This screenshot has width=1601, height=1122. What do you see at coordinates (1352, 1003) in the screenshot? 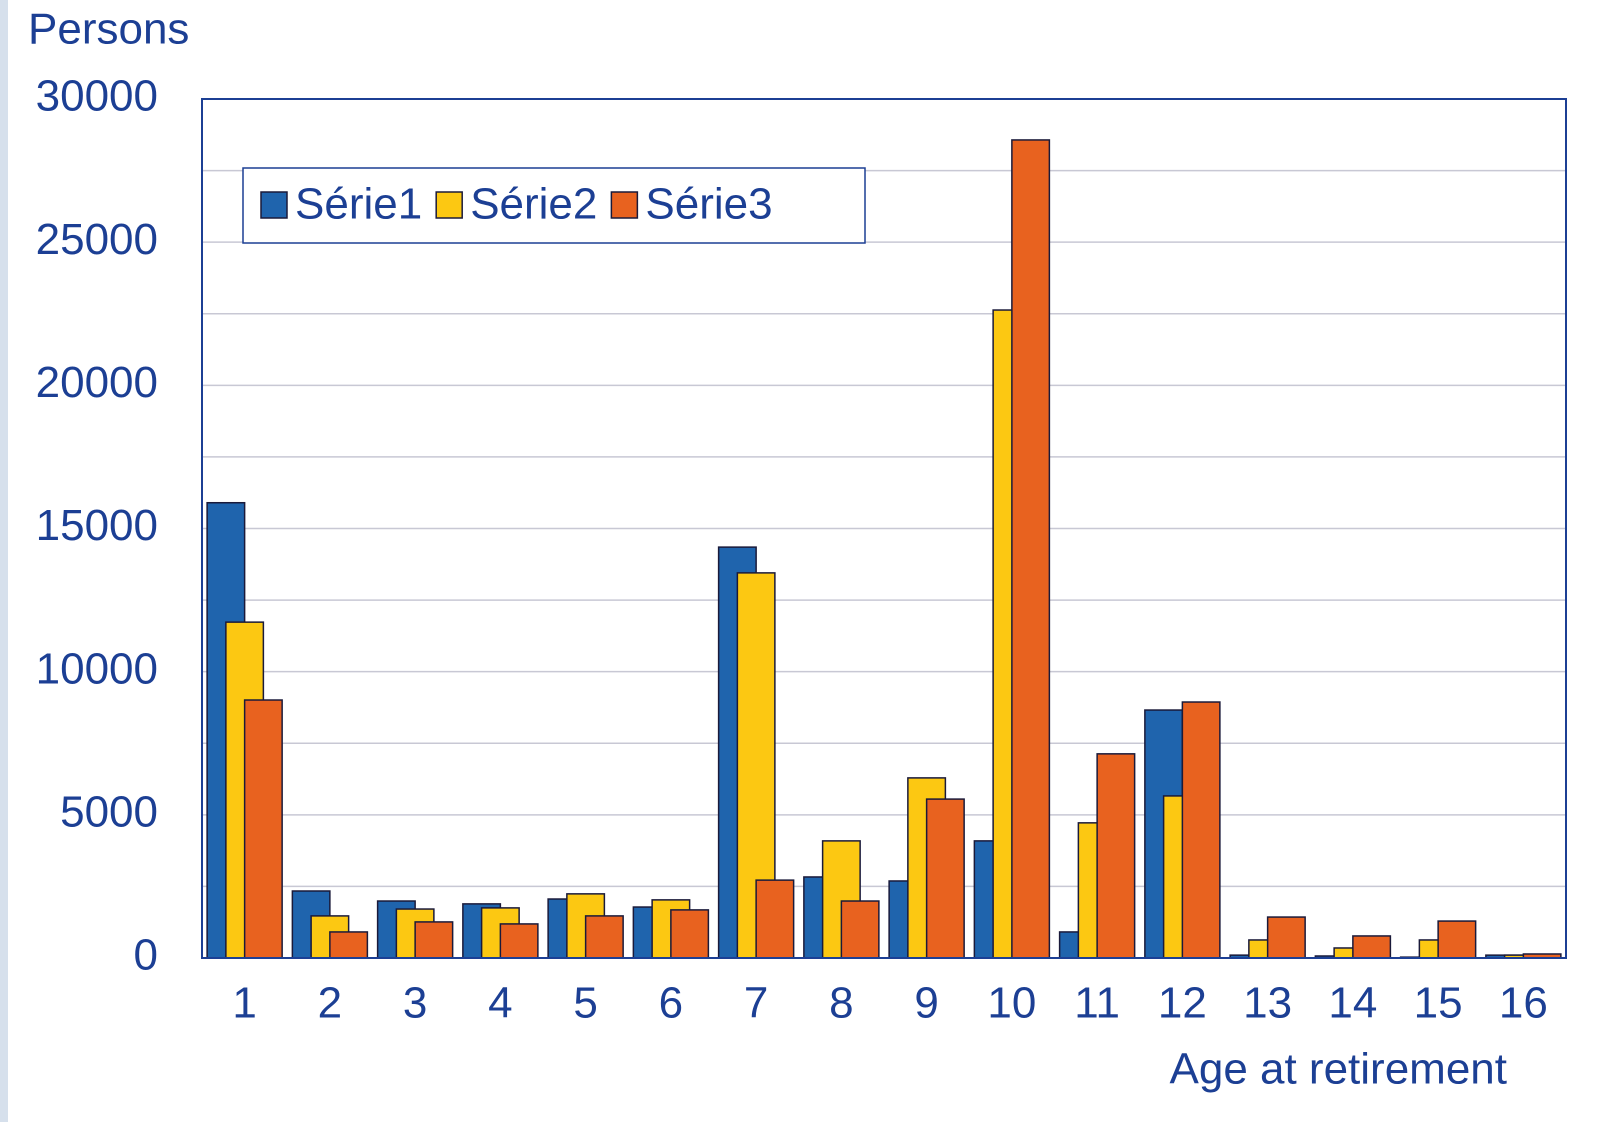
I see `x-tick-label: 14` at bounding box center [1352, 1003].